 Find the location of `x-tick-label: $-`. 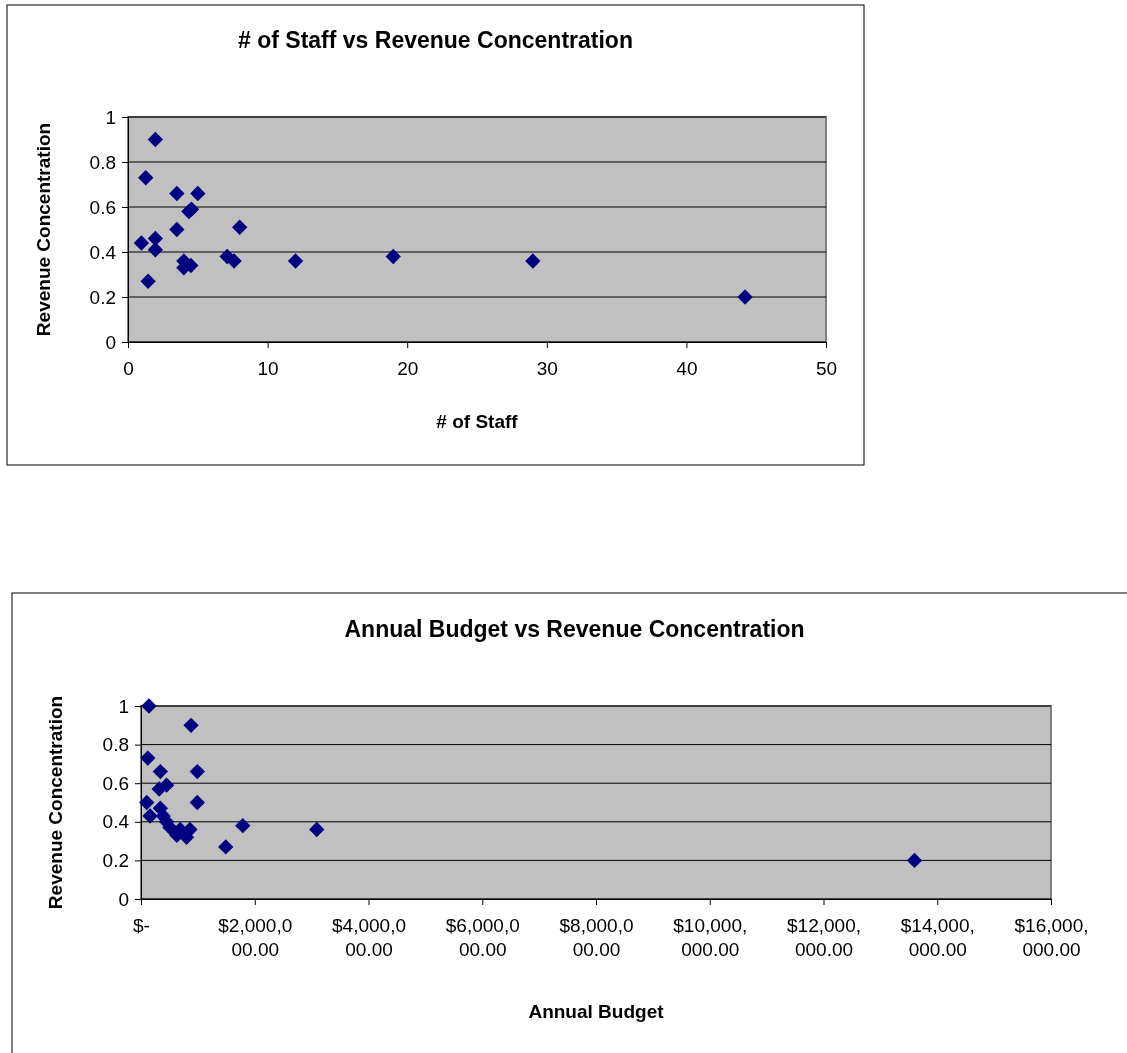

x-tick-label: $- is located at coordinates (141, 926).